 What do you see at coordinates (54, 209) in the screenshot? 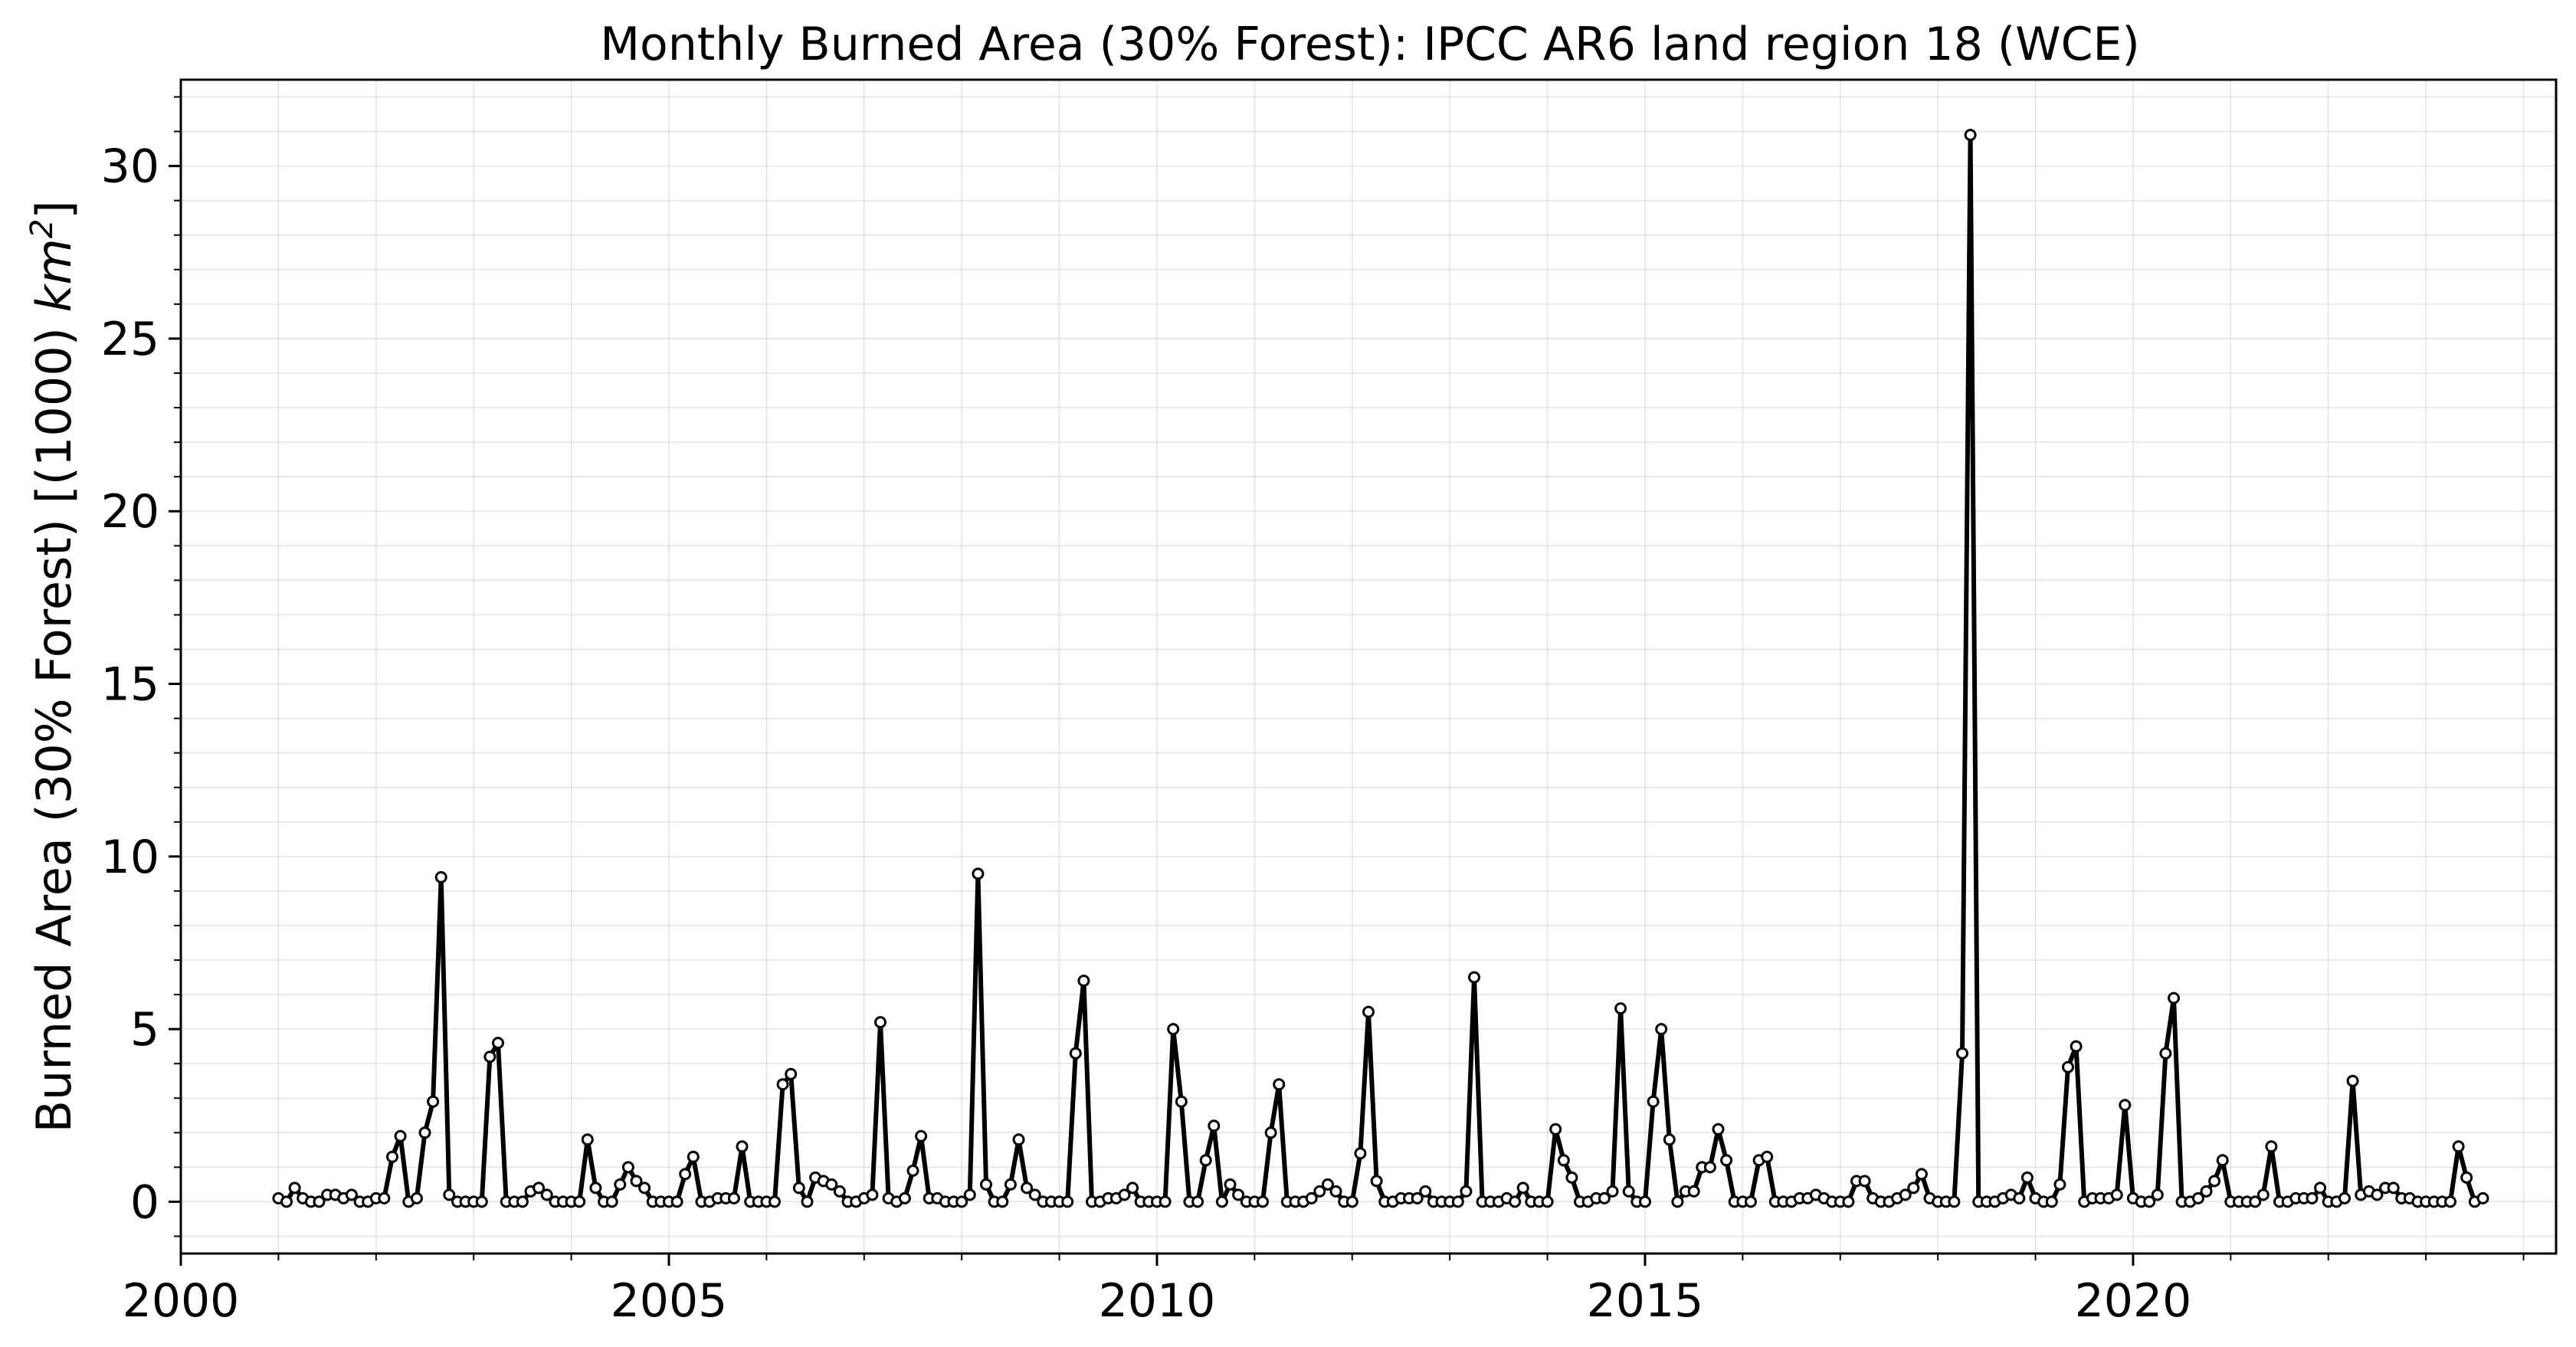
I see `y-axis-label-suffix: ]` at bounding box center [54, 209].